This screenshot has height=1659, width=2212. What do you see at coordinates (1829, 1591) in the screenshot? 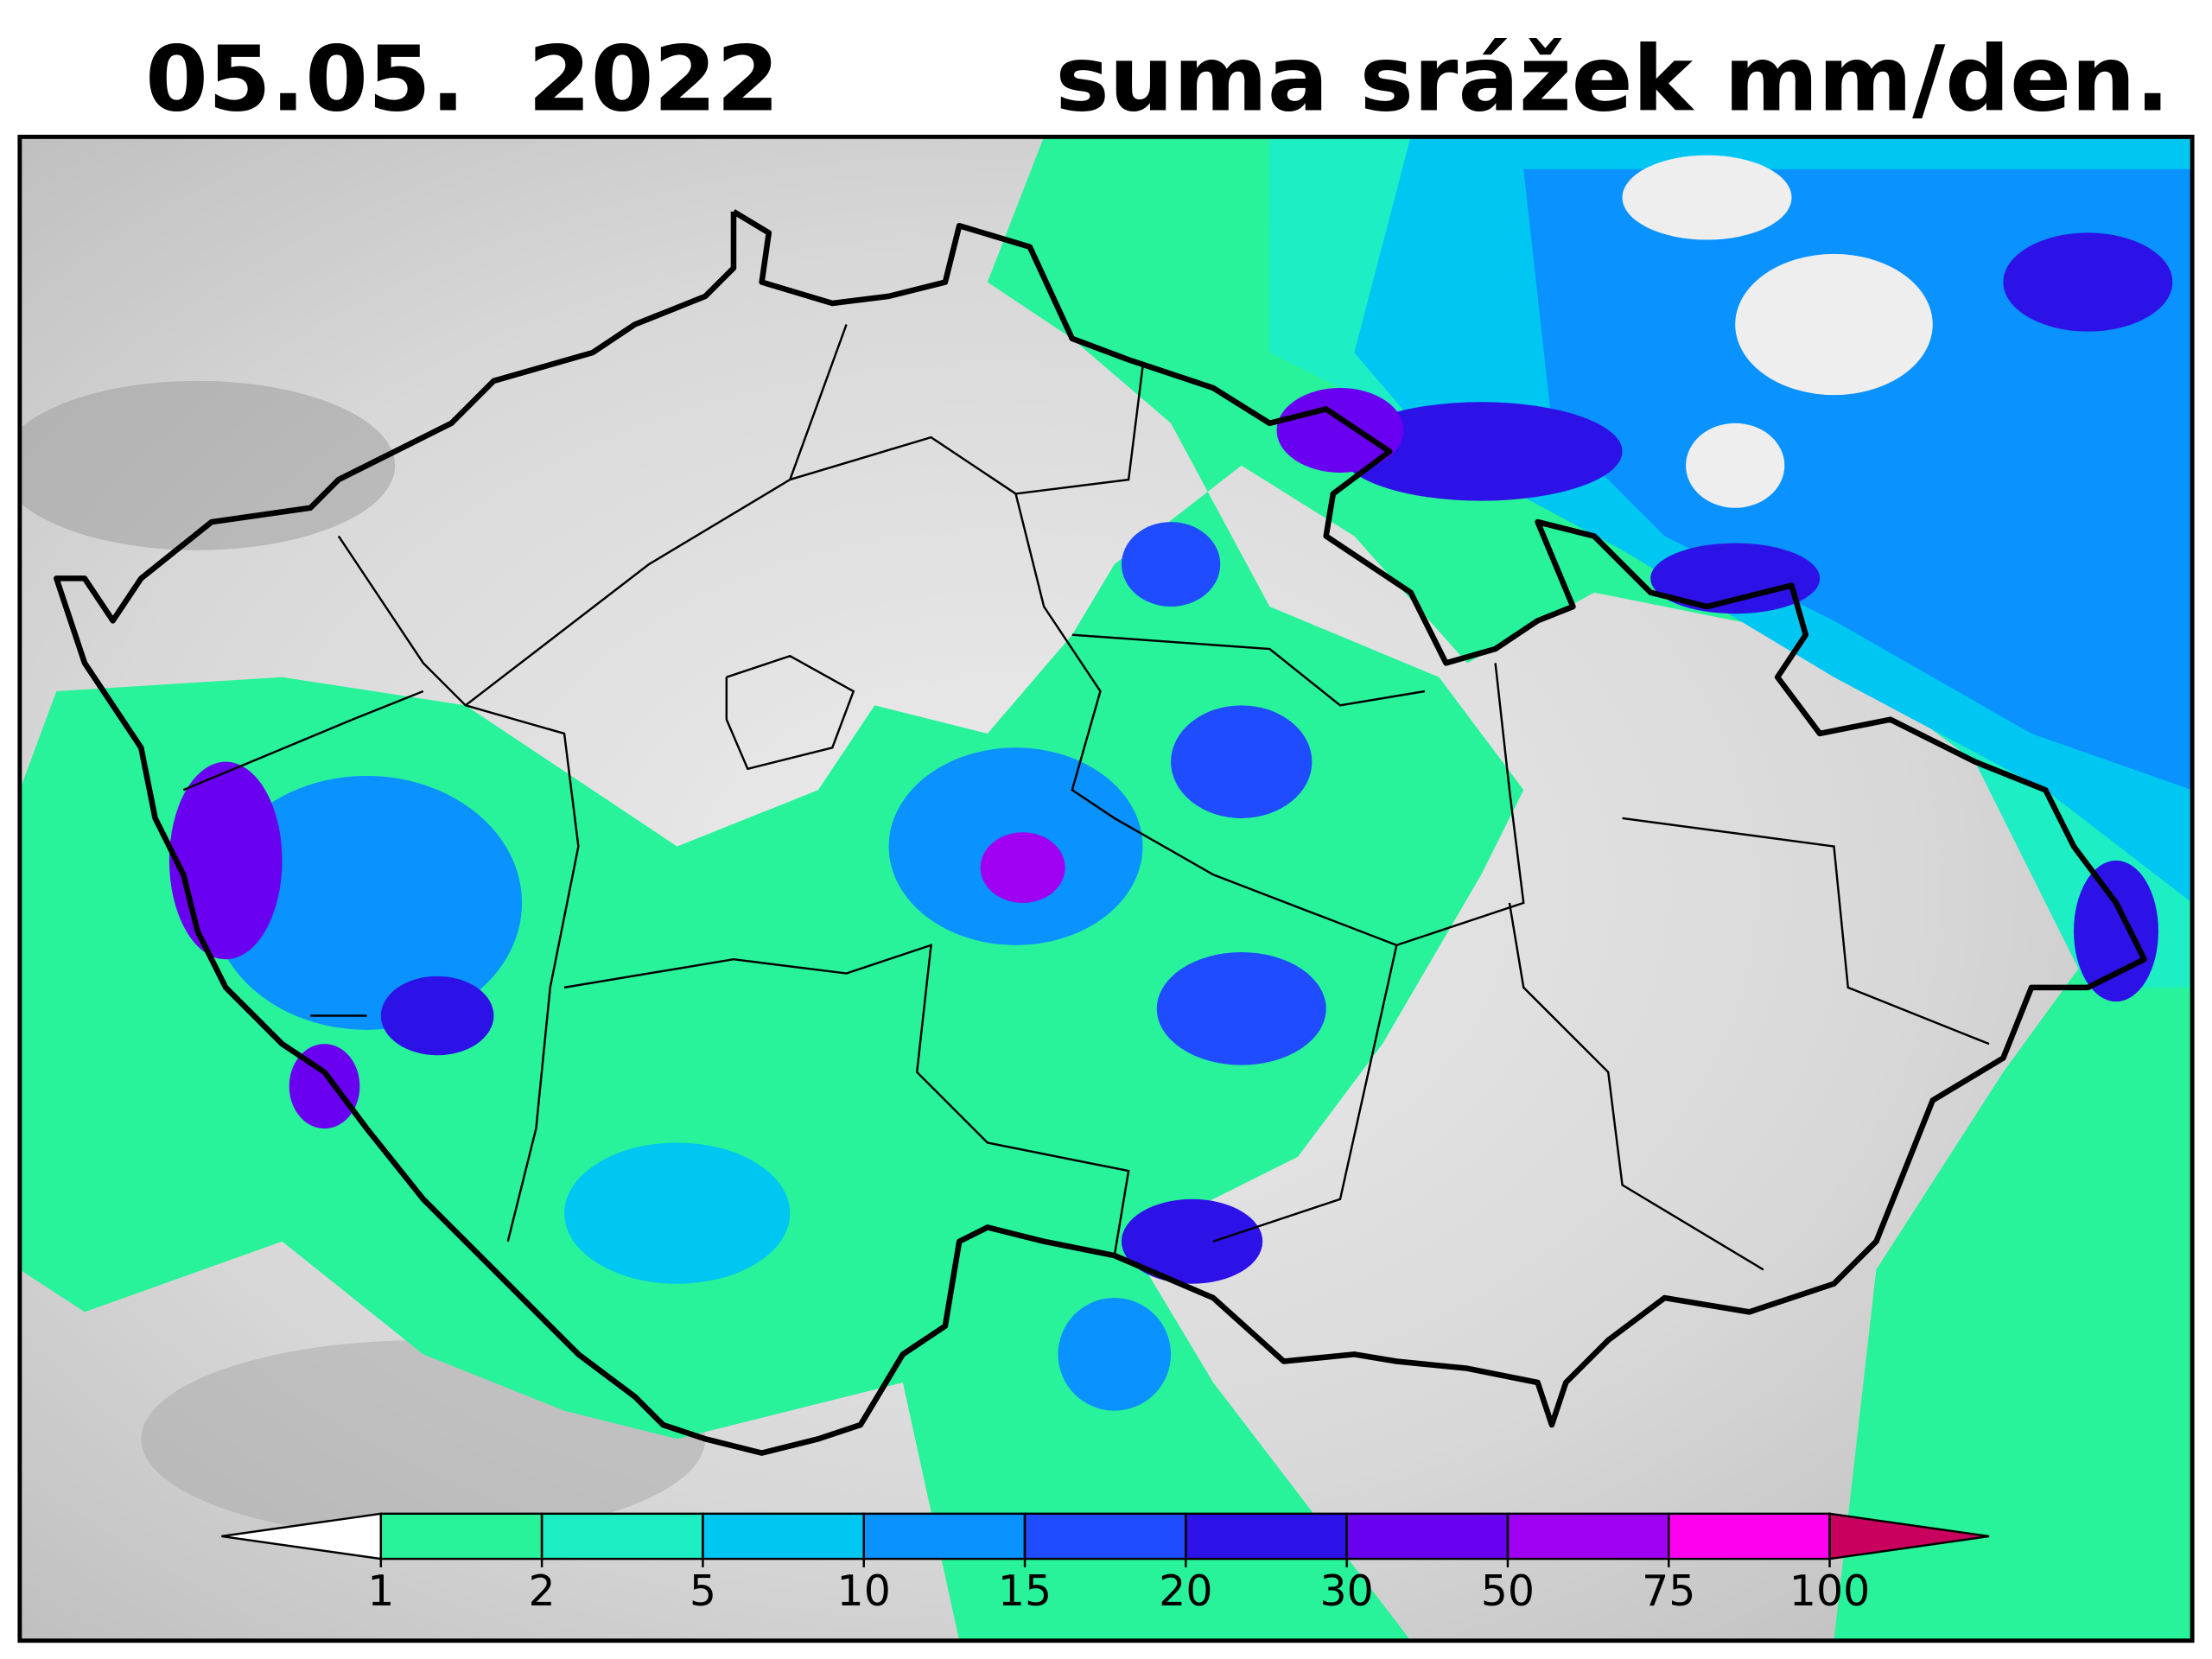
I see `colorbar-label: 100` at bounding box center [1829, 1591].